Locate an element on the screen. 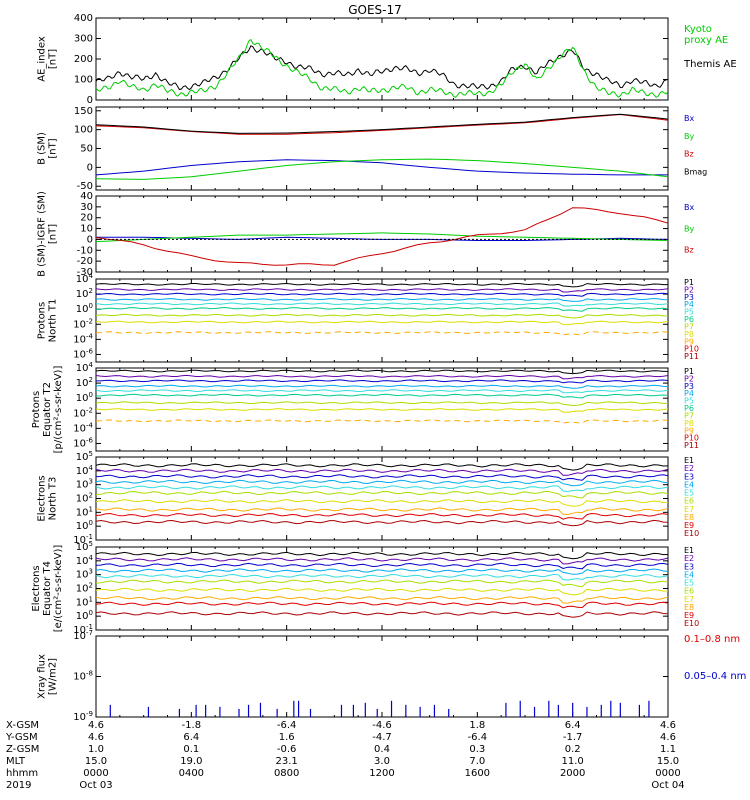 This screenshot has height=800, width=750. xaxis-row-value: 23.1 is located at coordinates (287, 761).